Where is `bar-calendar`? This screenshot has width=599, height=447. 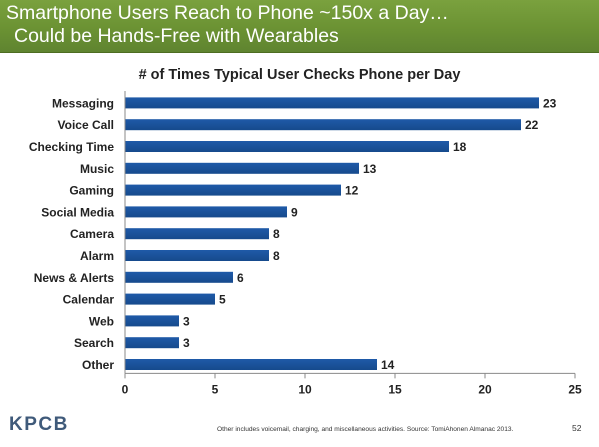
bar-calendar is located at coordinates (170, 299).